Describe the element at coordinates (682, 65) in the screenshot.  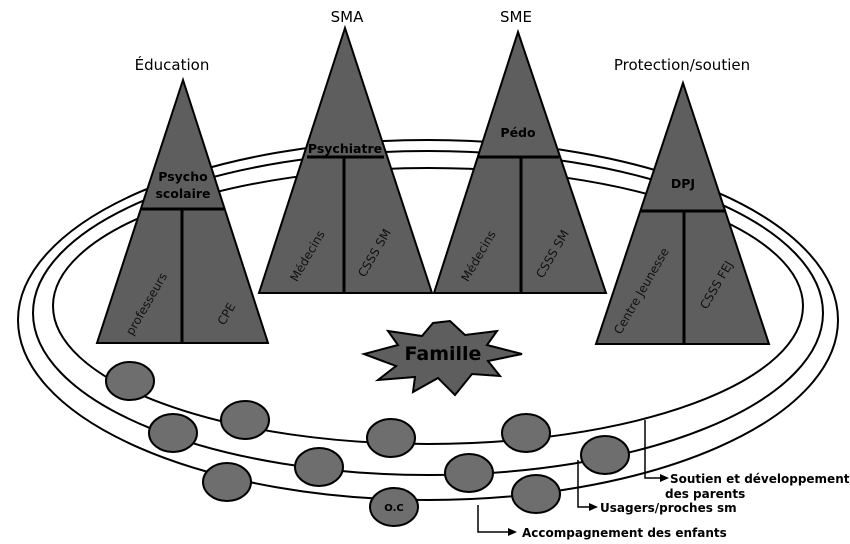
I see `pyramid-title: Protection/soutien` at that location.